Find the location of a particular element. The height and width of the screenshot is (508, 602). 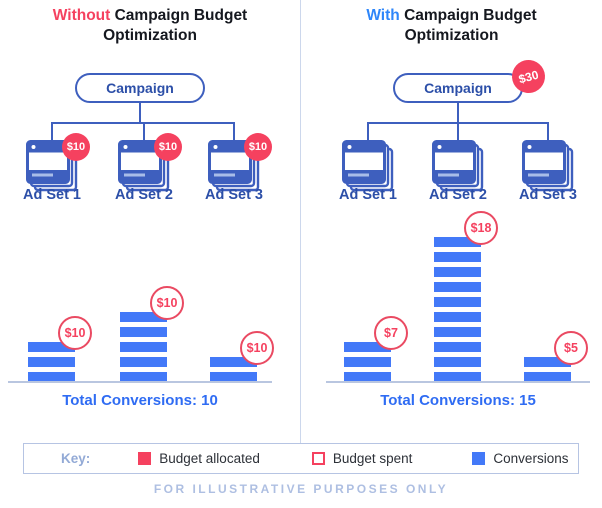

conversions-bar-adset3: $10 is located at coordinates (242, 356).